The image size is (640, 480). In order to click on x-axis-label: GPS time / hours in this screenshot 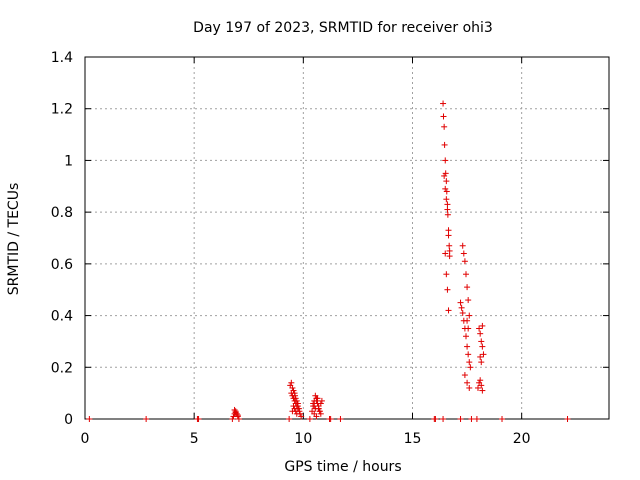, I will do `click(342, 467)`.